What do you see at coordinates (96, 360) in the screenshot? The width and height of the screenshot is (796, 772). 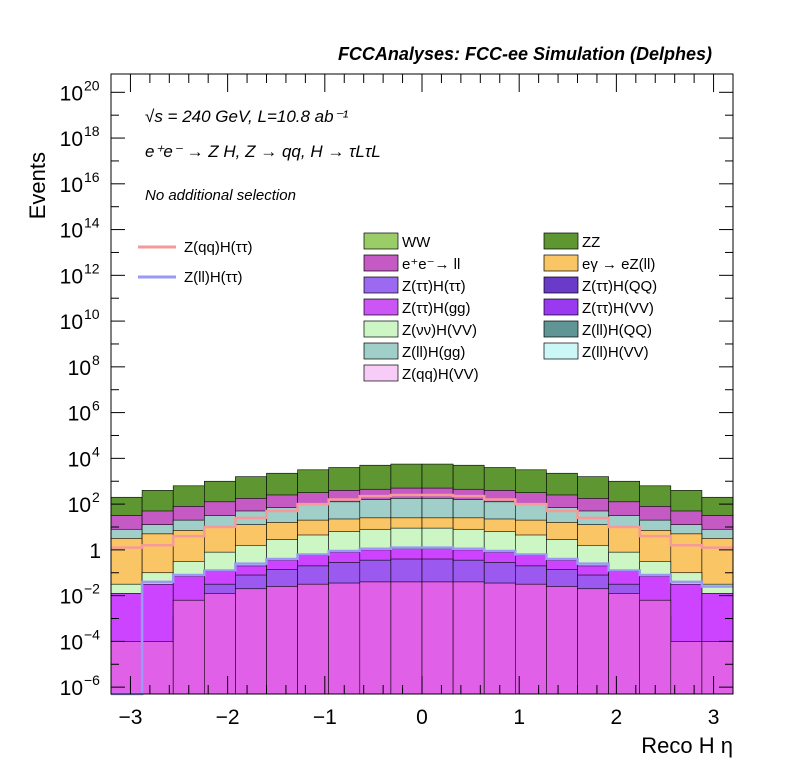 I see `y-tick-exponent: 8` at bounding box center [96, 360].